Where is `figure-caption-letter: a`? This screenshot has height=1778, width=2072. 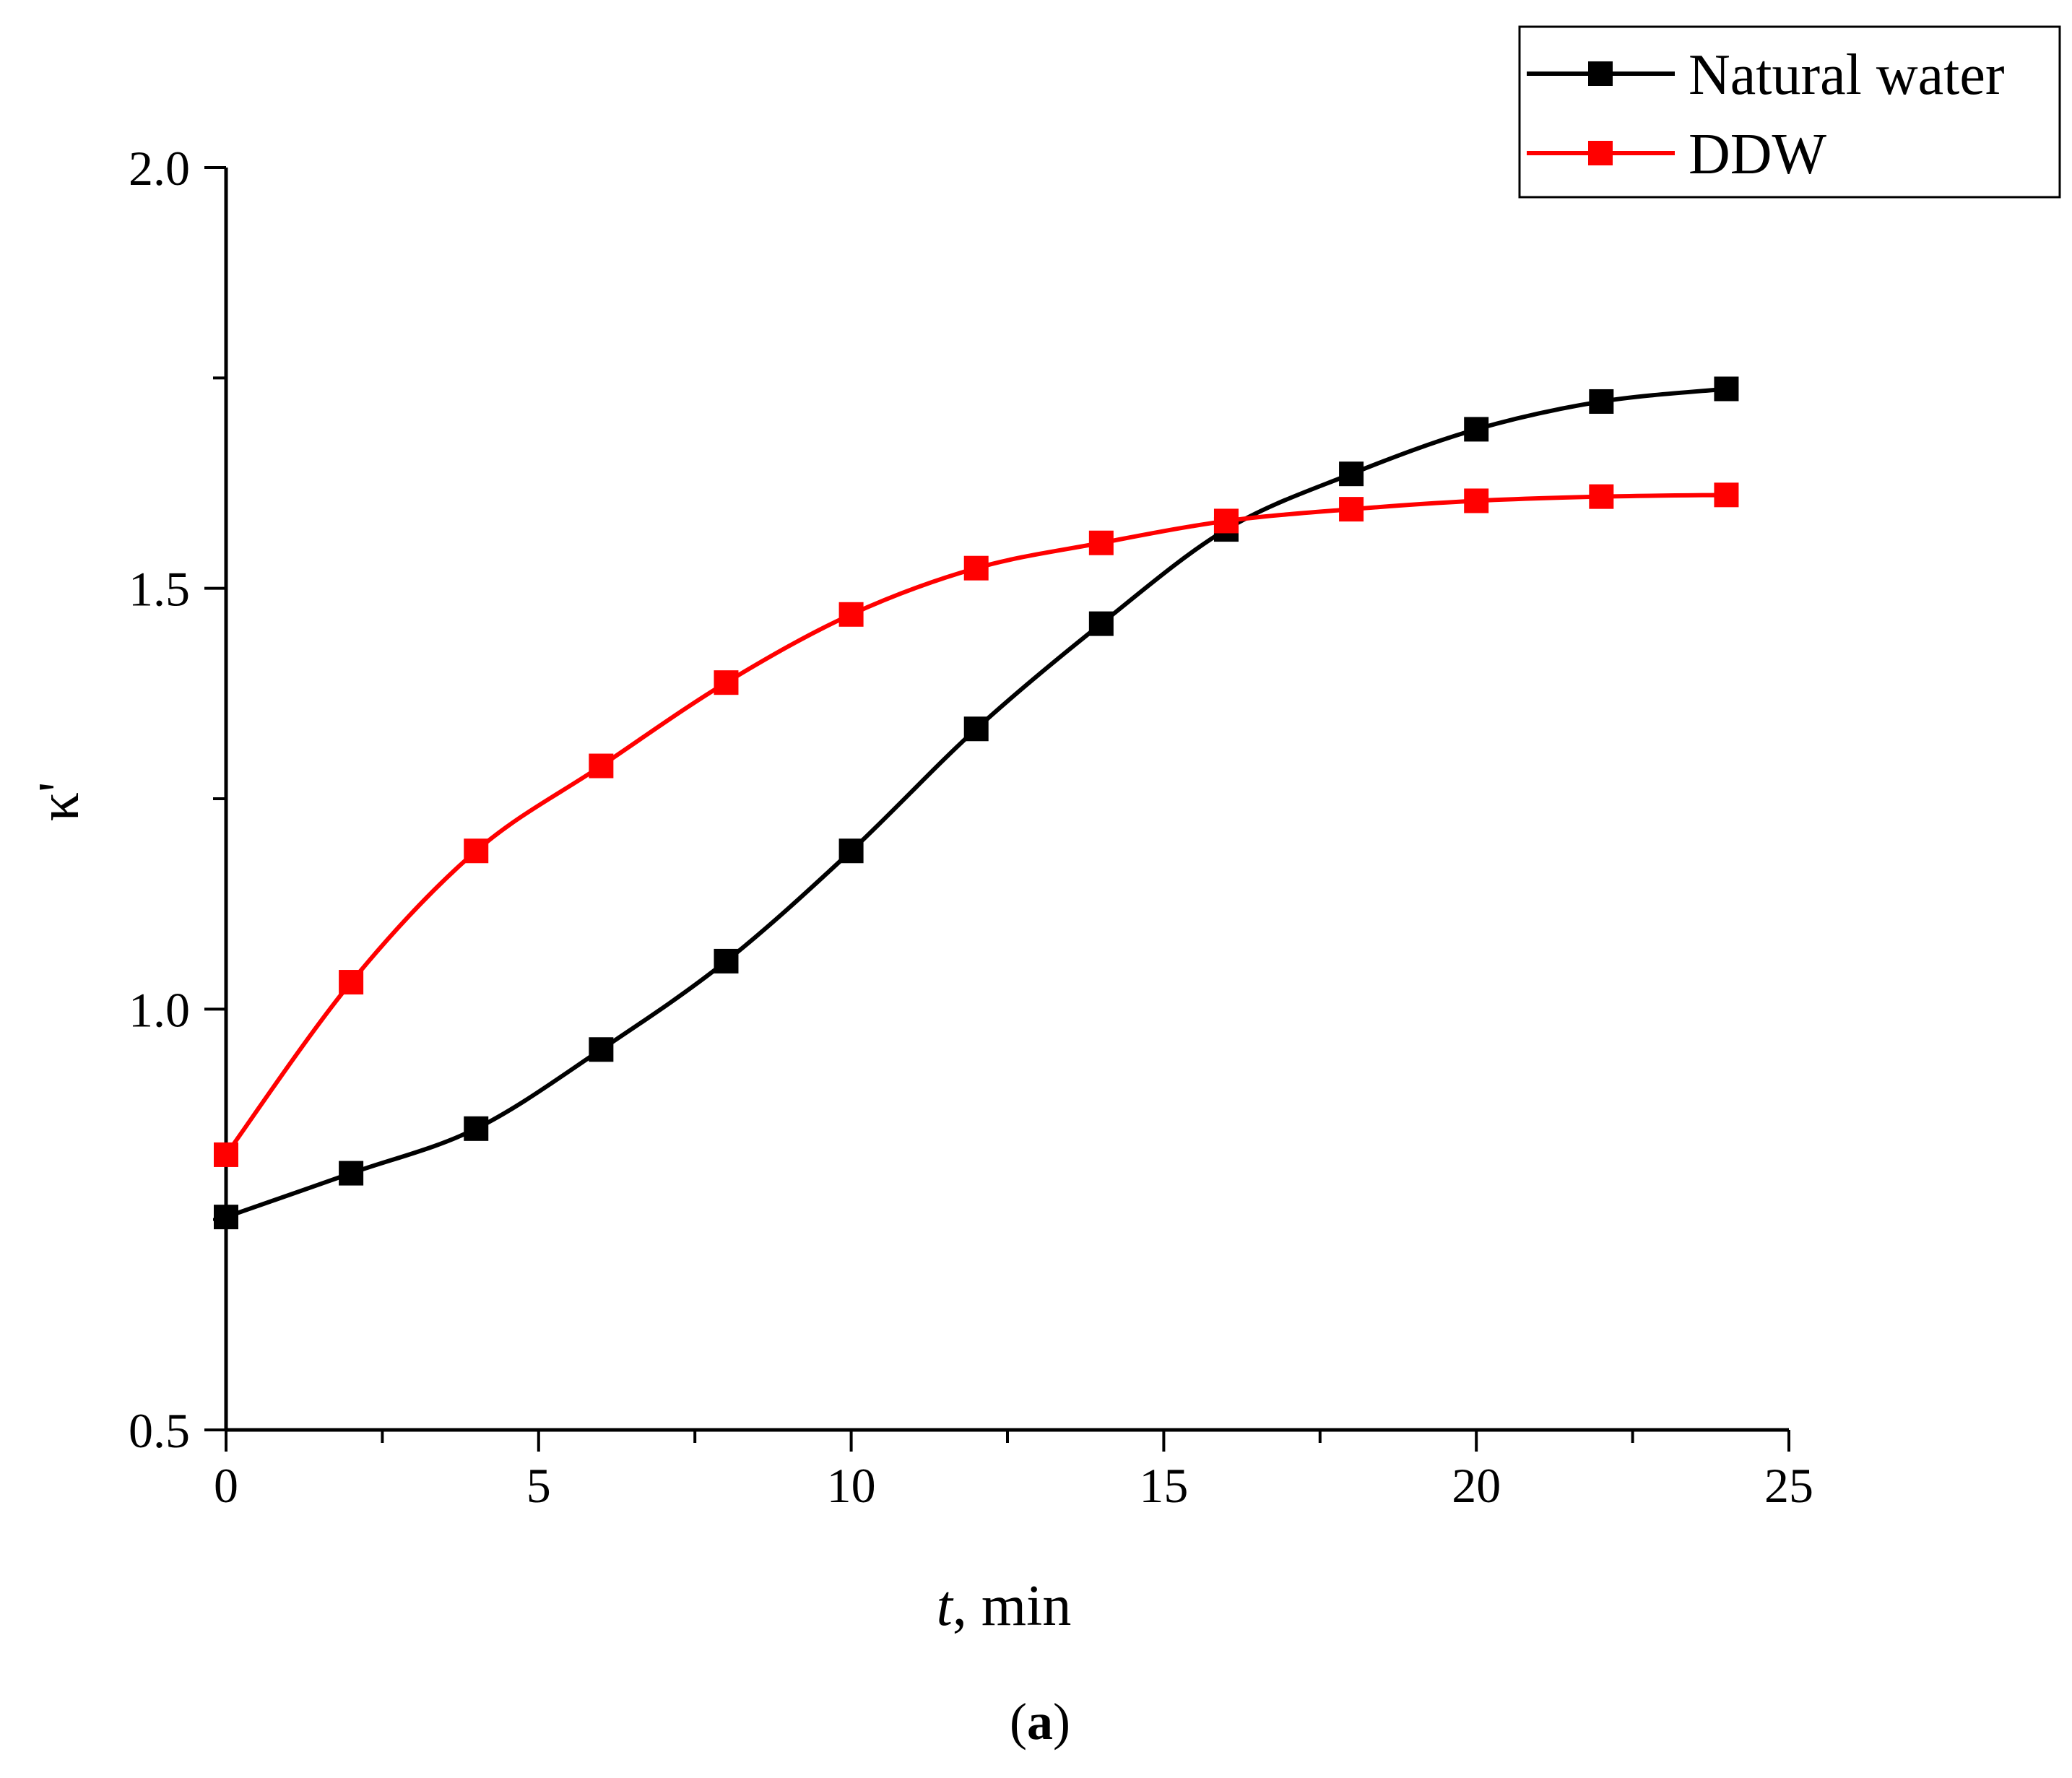
figure-caption-letter: a is located at coordinates (1040, 1722).